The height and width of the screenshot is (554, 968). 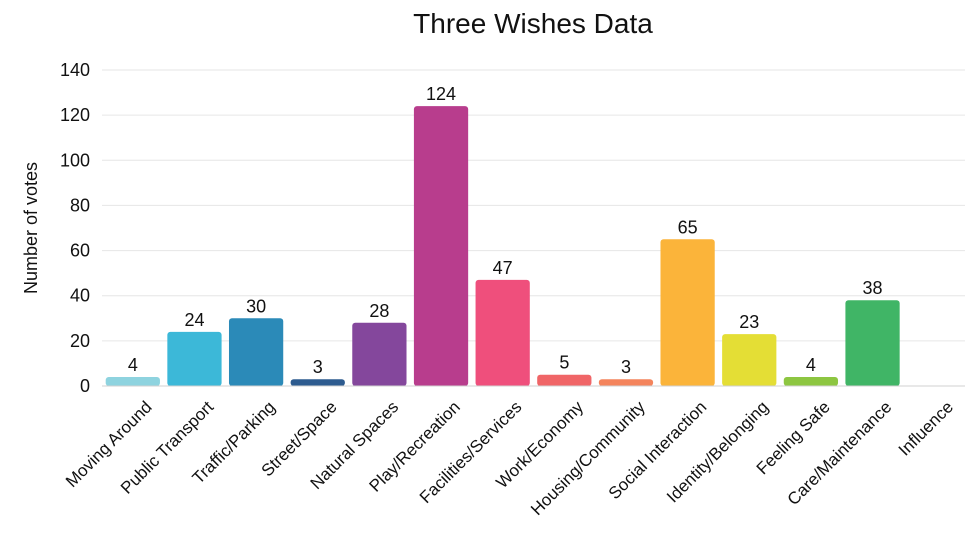 What do you see at coordinates (80, 251) in the screenshot?
I see `y-tick-label: 60` at bounding box center [80, 251].